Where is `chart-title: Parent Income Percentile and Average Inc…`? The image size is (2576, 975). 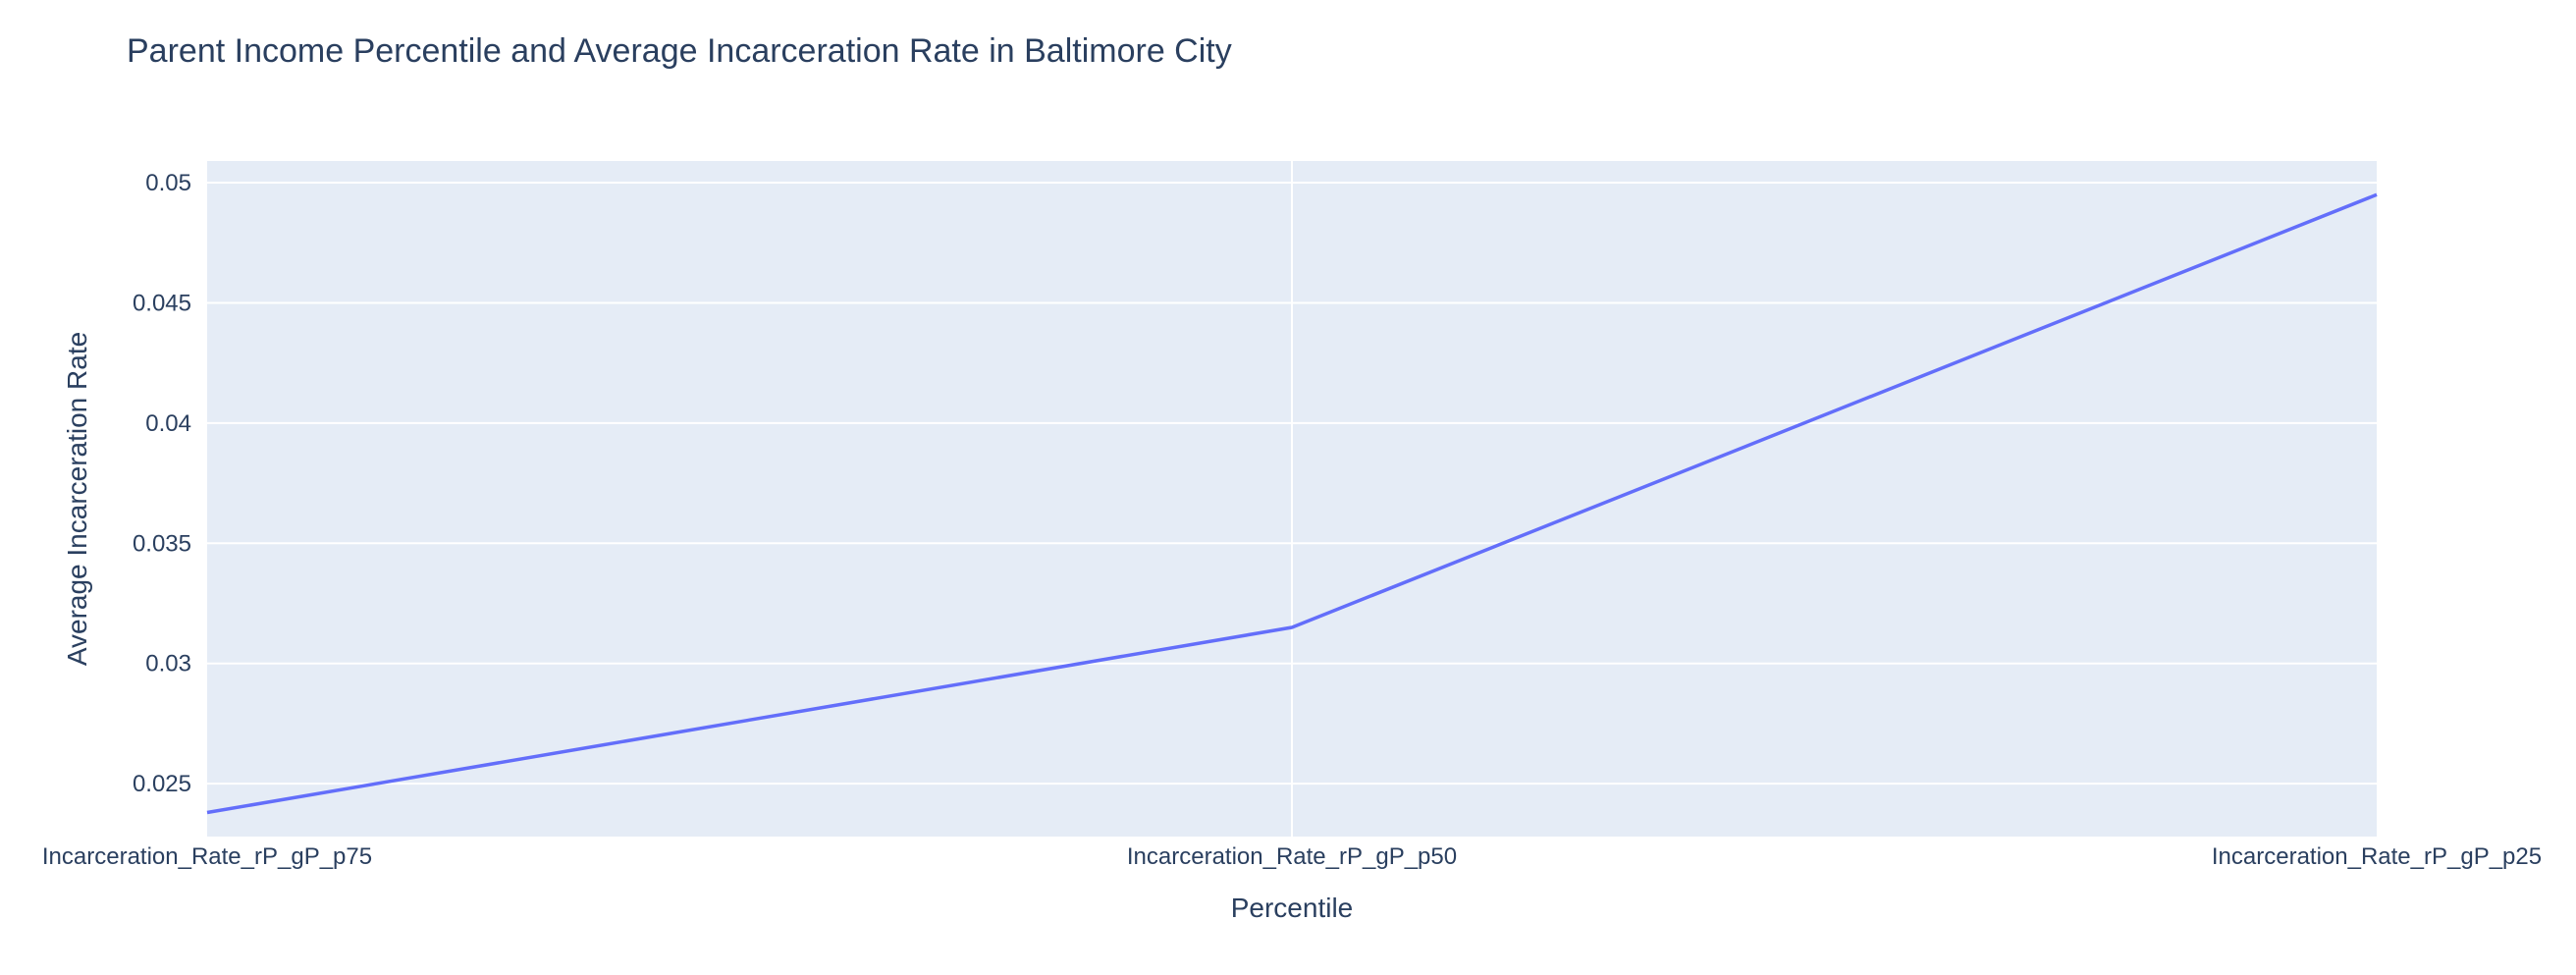
chart-title: Parent Income Percentile and Average Inc… is located at coordinates (679, 51).